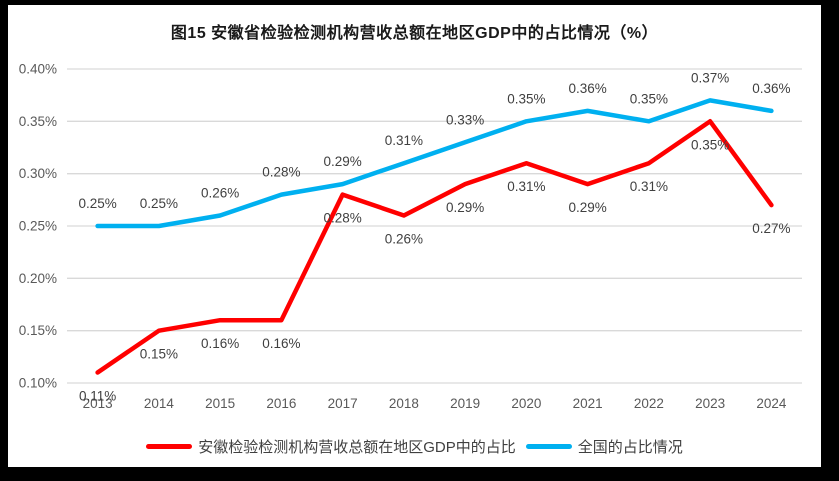 This screenshot has width=839, height=481. I want to click on data-label-series-1: 0.31%, so click(404, 140).